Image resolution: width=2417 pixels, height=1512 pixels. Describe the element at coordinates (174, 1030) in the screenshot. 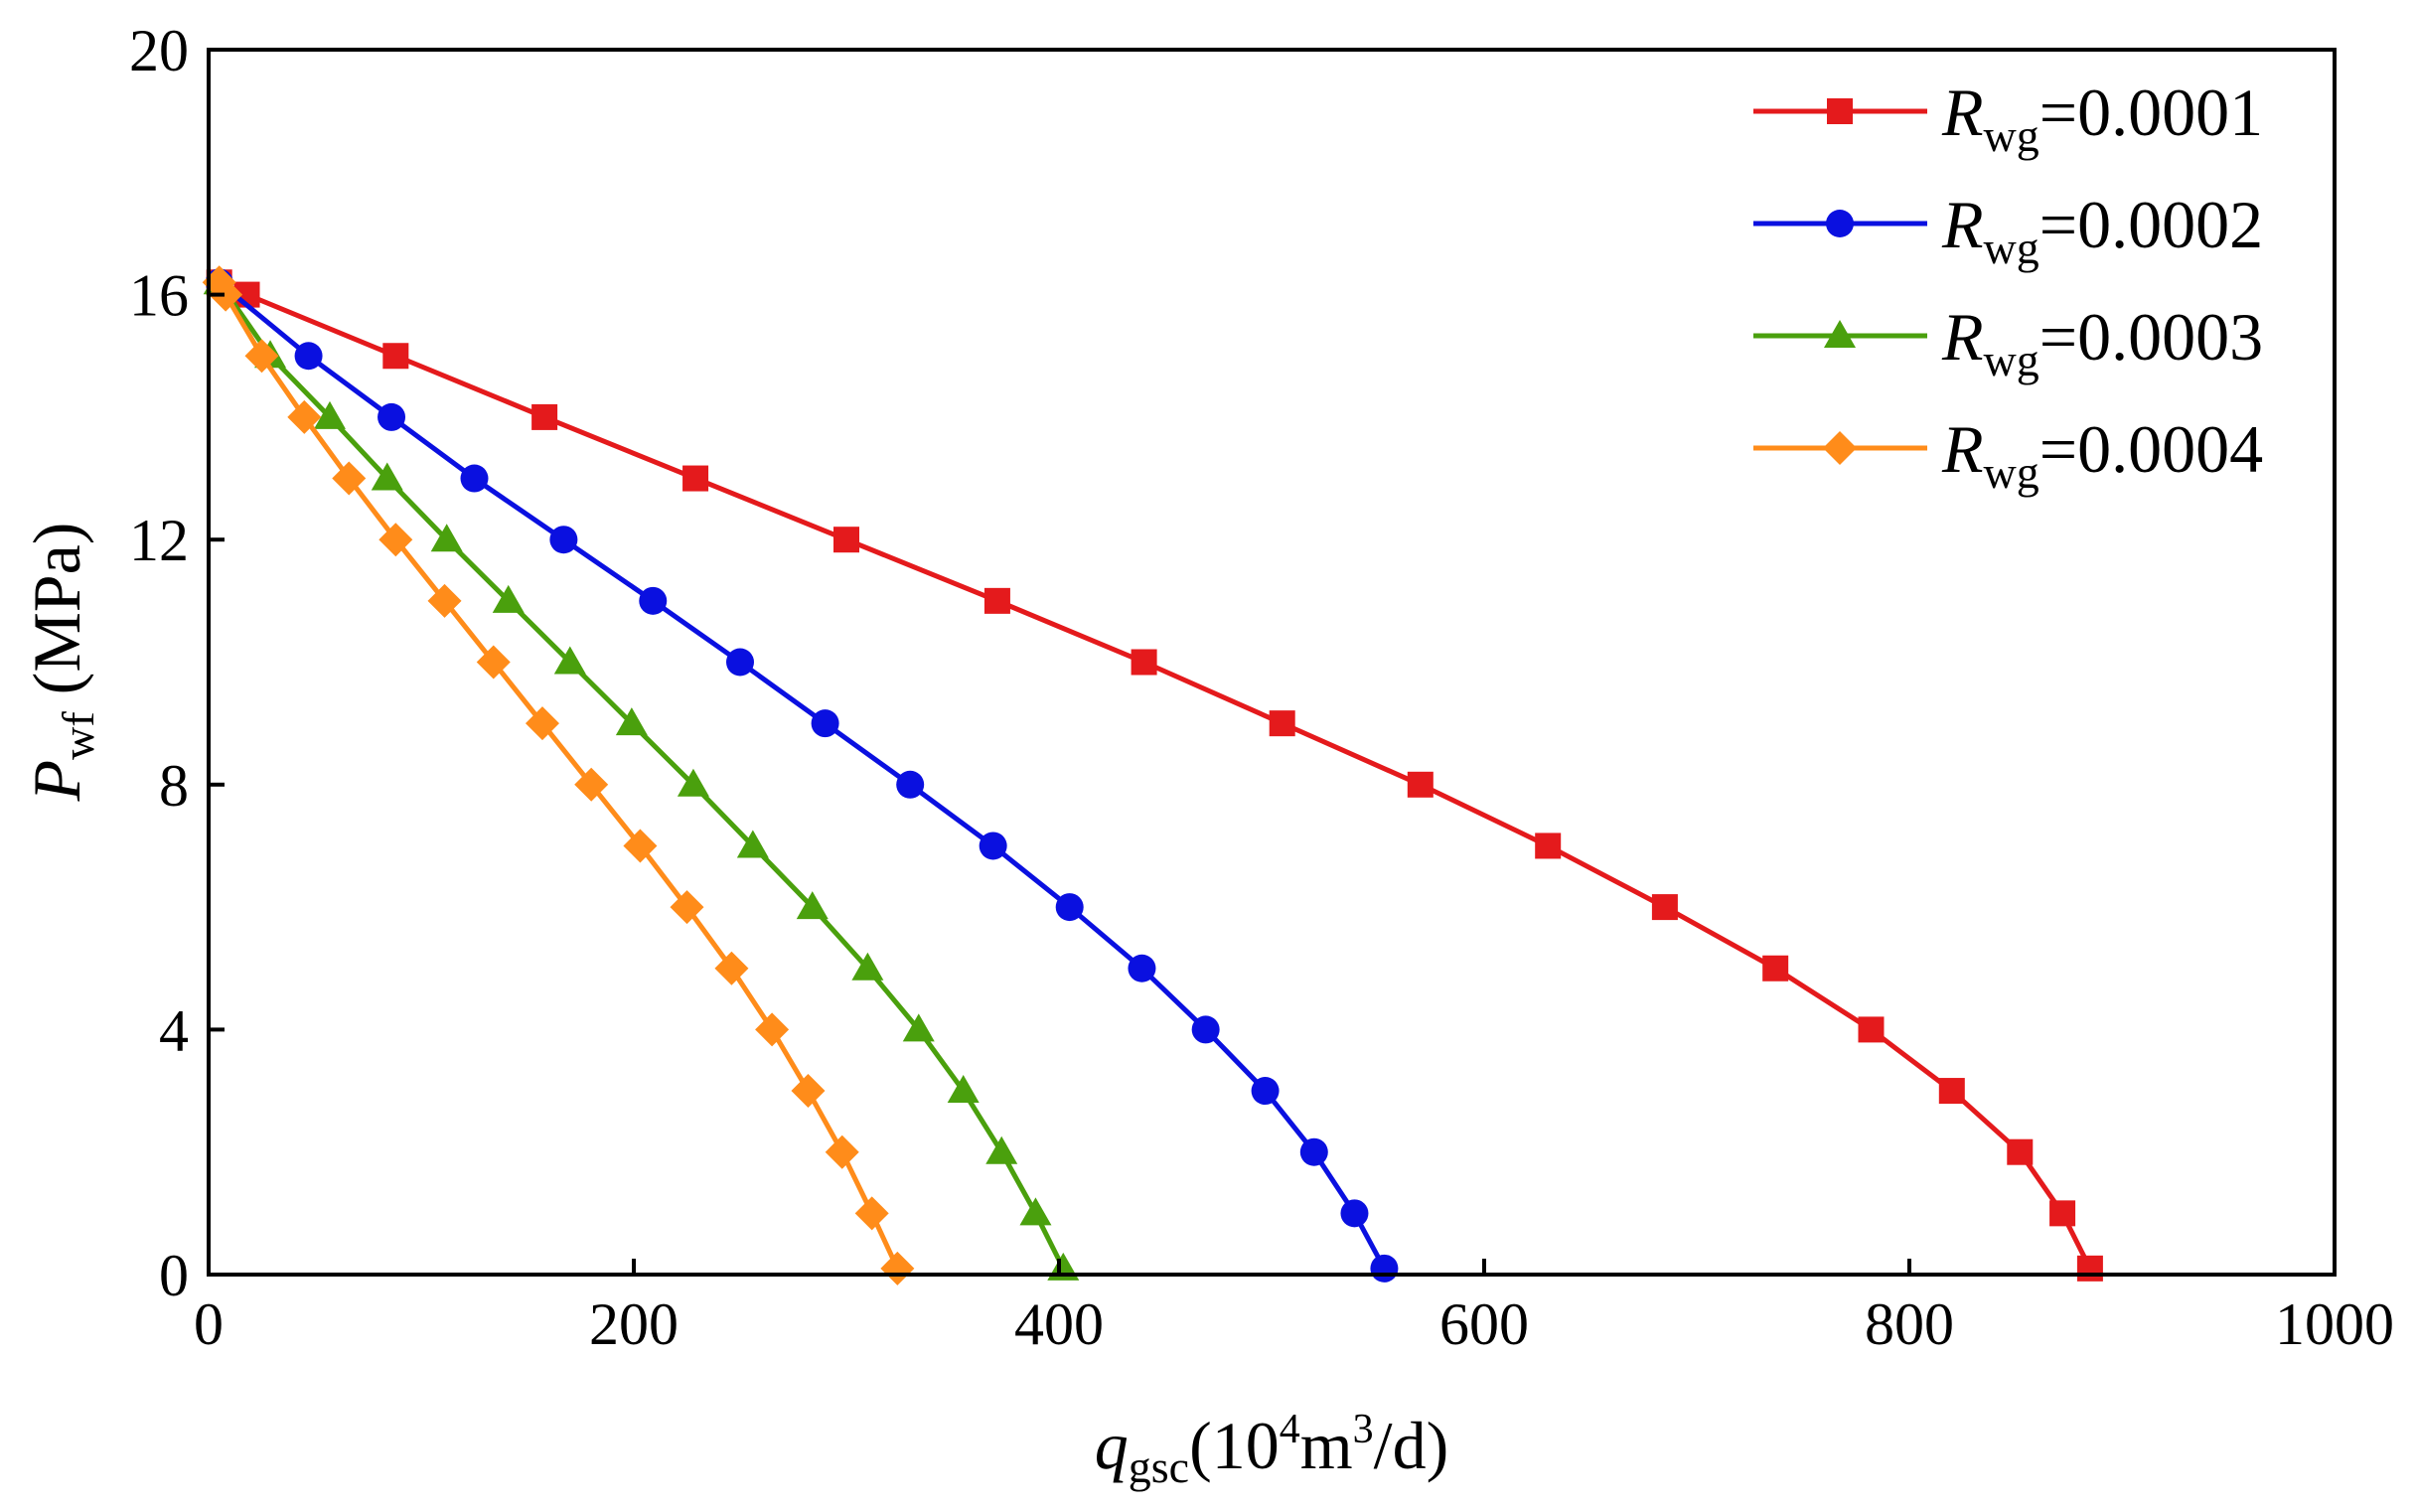

I see `y-tick-label: 4` at that location.